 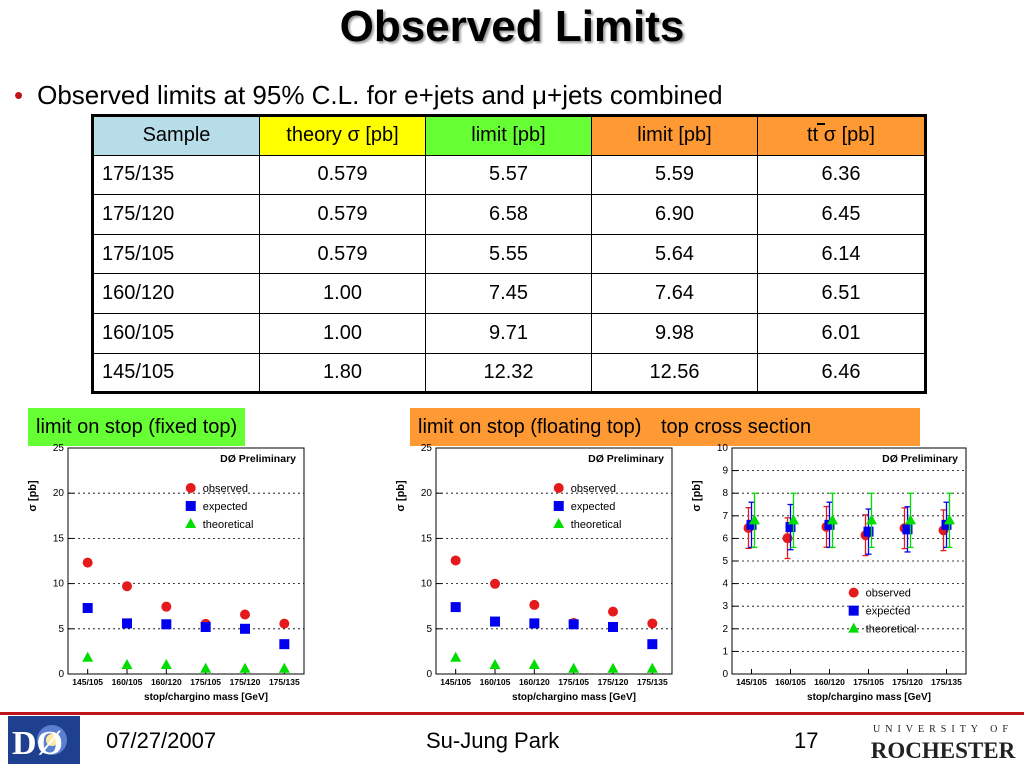 What do you see at coordinates (841, 293) in the screenshot?
I see `table-cell: 6.51` at bounding box center [841, 293].